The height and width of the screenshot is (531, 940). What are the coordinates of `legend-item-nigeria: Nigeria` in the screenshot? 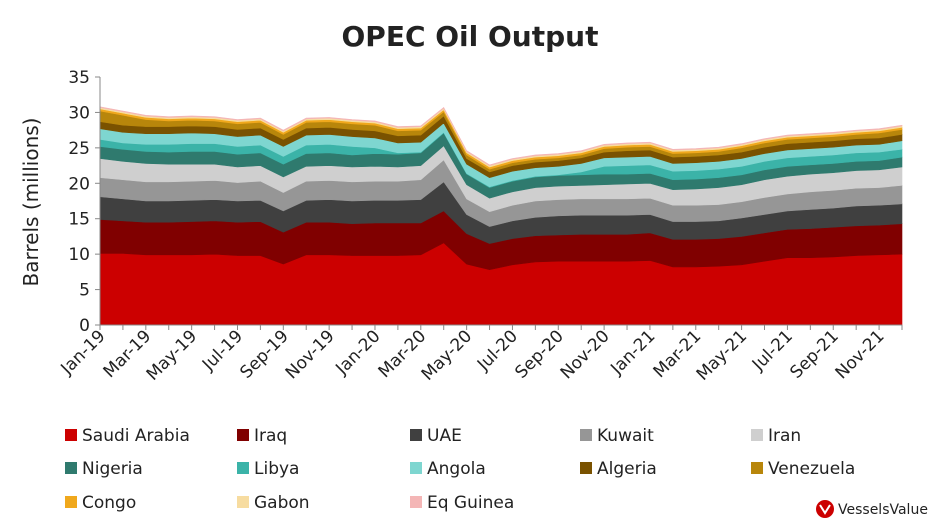 It's located at (104, 469).